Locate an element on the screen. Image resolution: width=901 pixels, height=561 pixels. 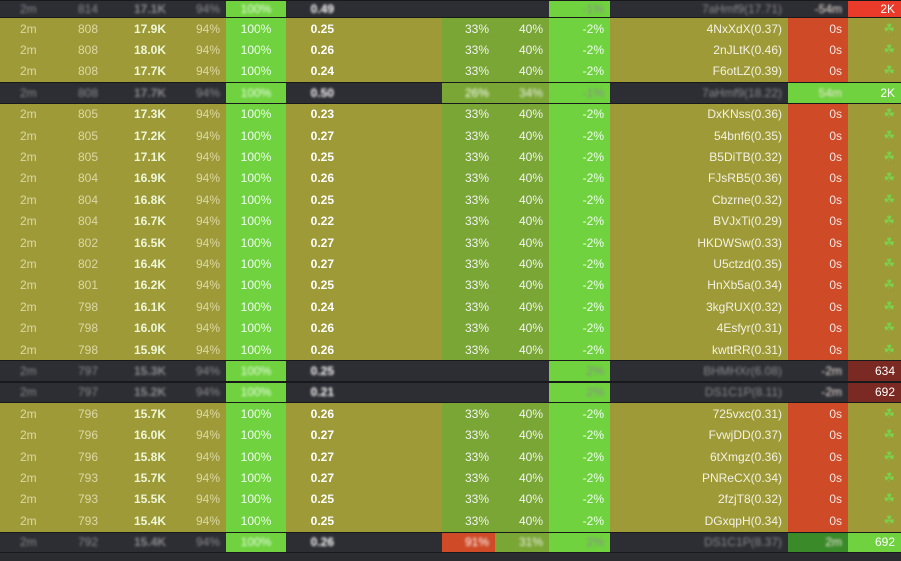
volume-cell: 17.7K is located at coordinates (138, 93).